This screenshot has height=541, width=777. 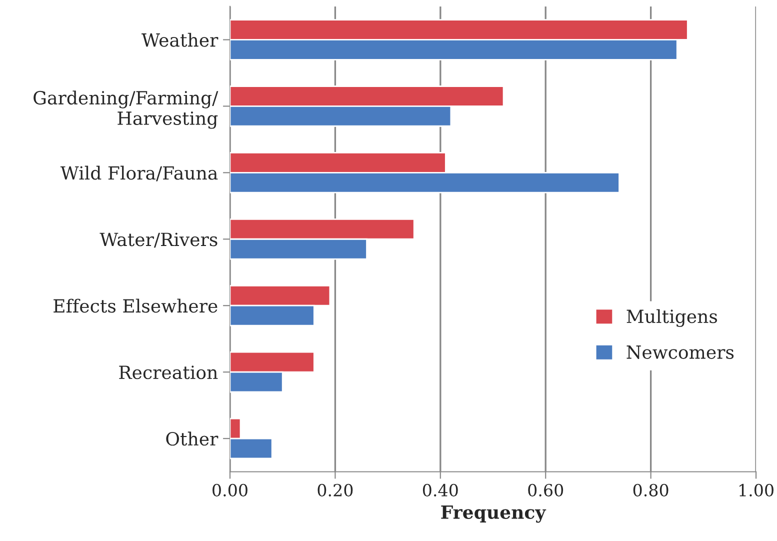 What do you see at coordinates (650, 490) in the screenshot?
I see `x-tick-label: 0.80` at bounding box center [650, 490].